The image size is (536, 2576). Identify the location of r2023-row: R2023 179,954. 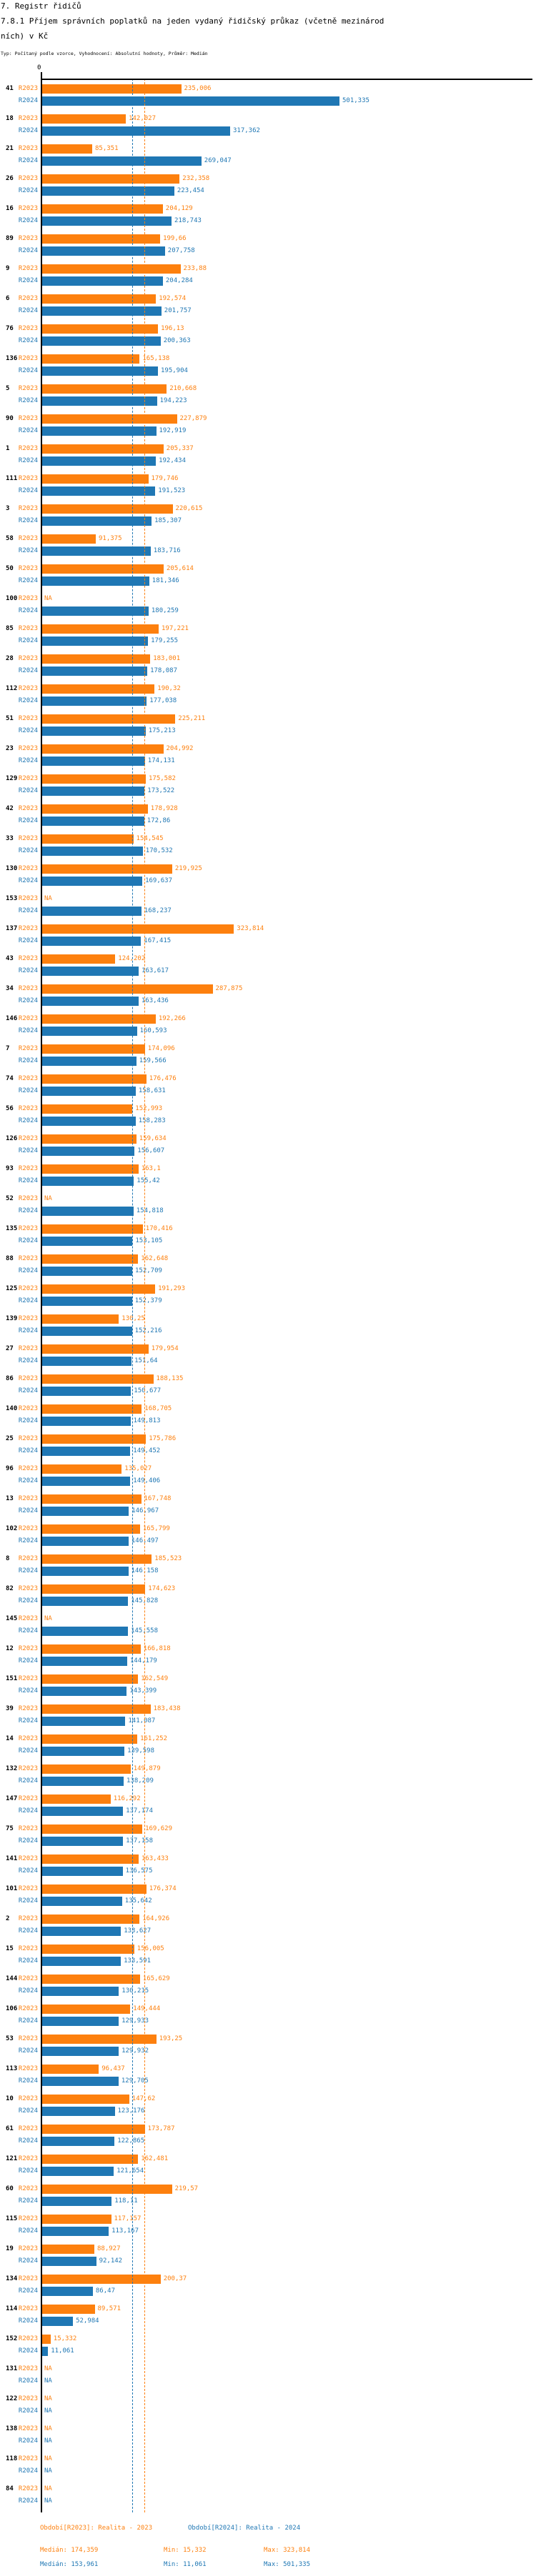
(268, 1349).